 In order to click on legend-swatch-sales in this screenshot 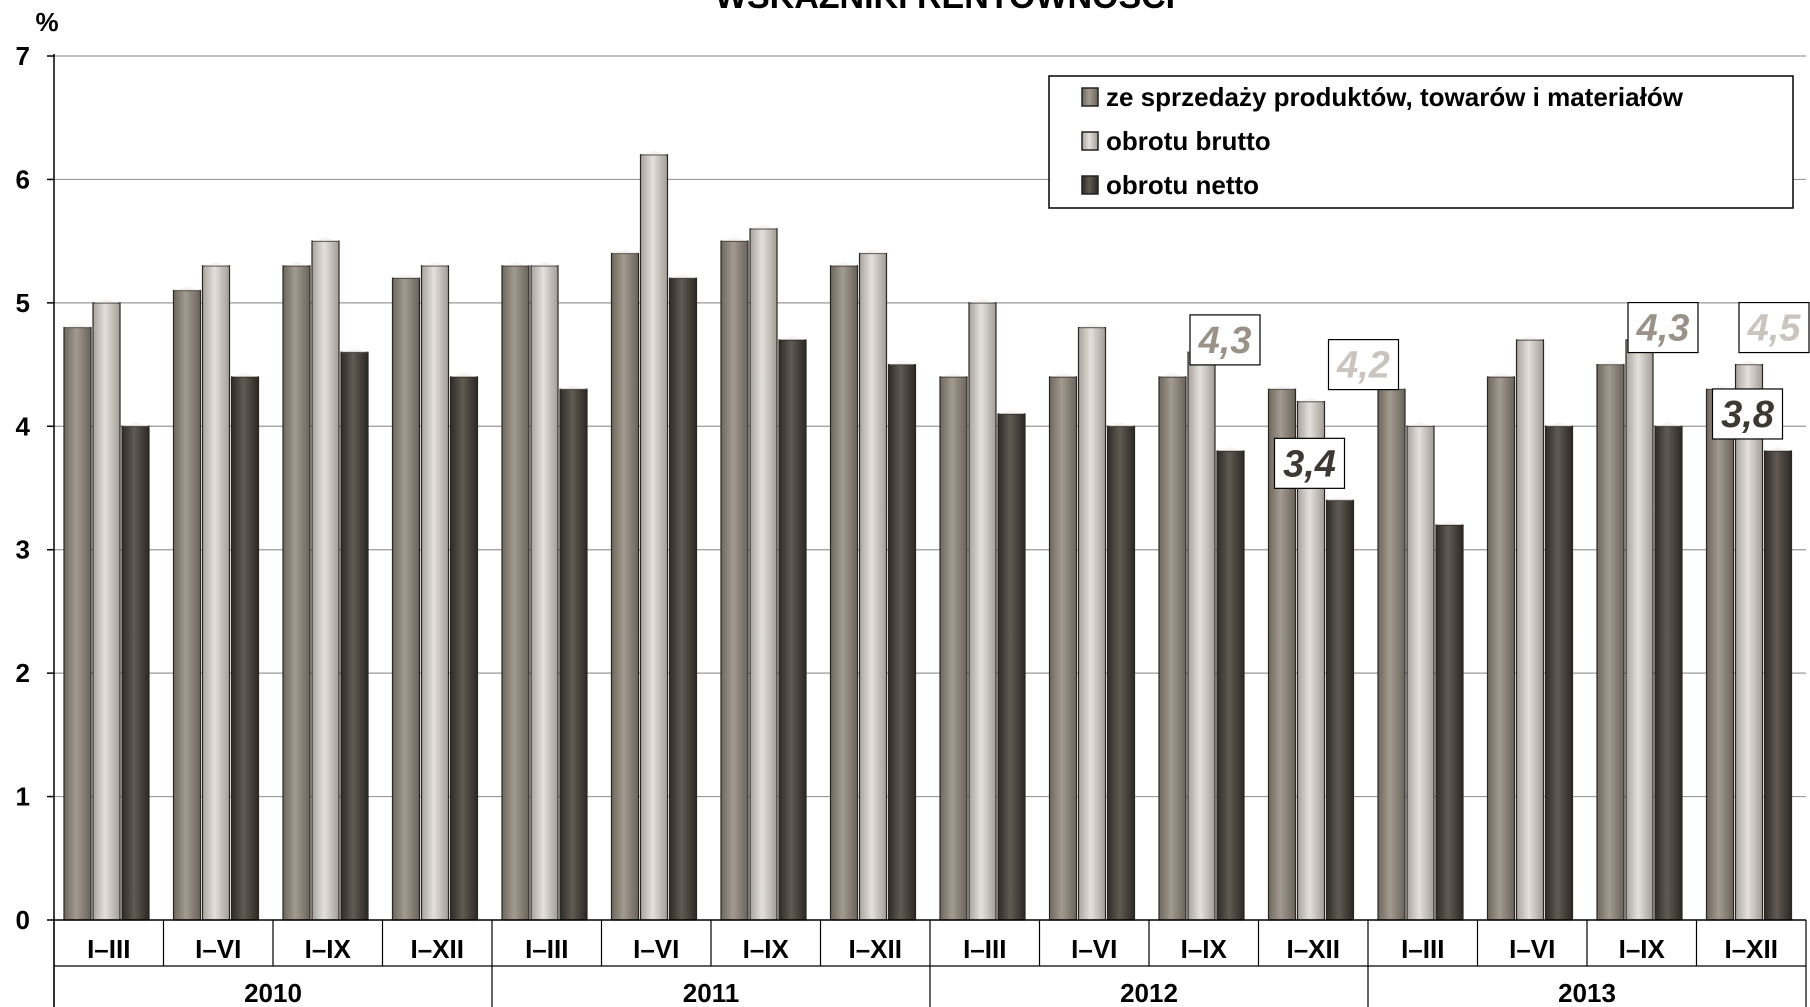, I will do `click(1090, 97)`.